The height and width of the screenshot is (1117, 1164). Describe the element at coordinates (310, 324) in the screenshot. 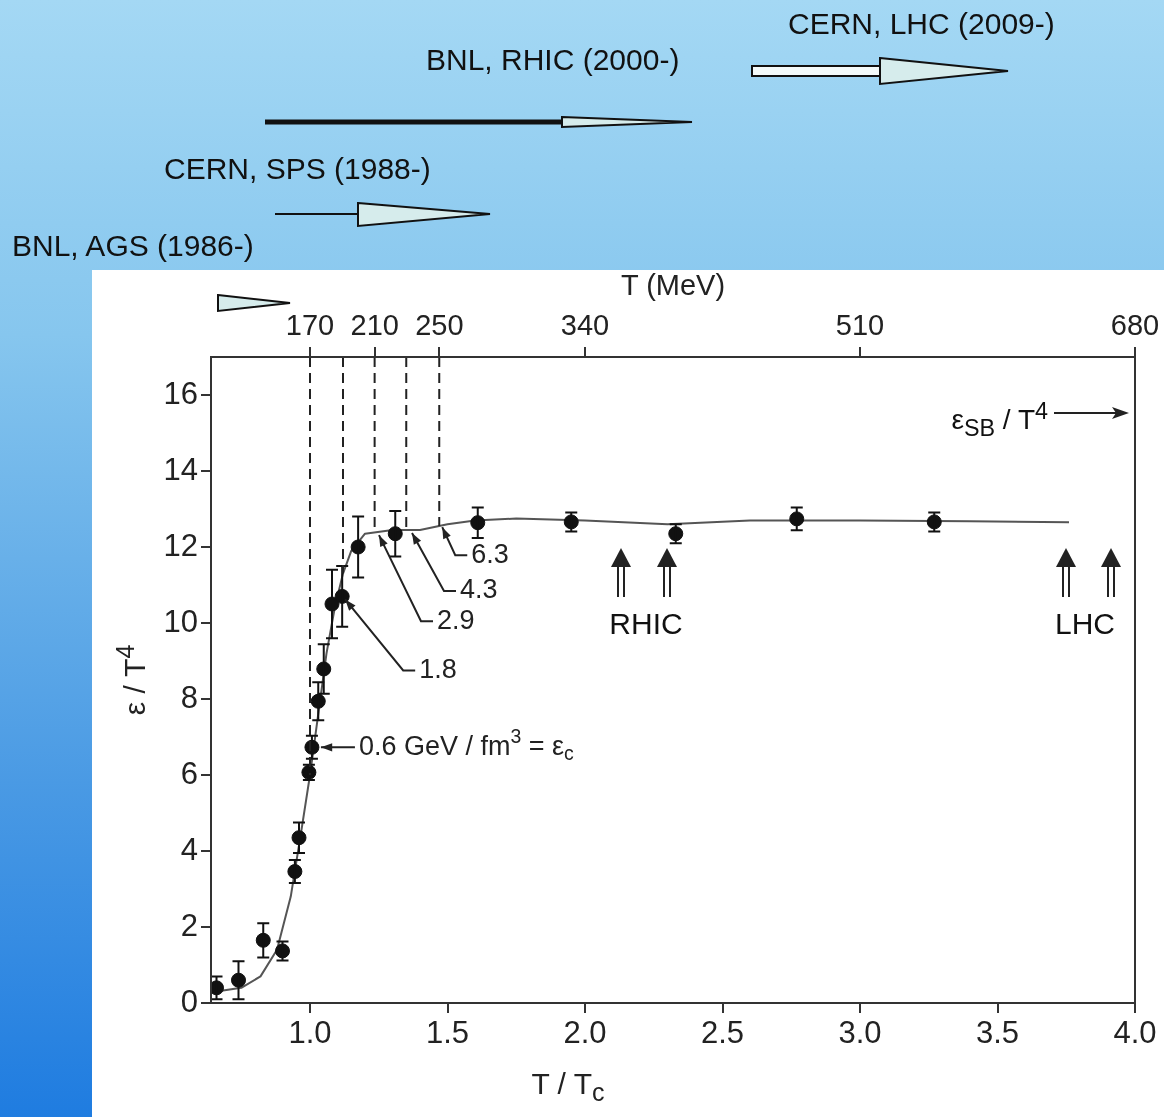

I see `x2-tick-label: 170` at that location.